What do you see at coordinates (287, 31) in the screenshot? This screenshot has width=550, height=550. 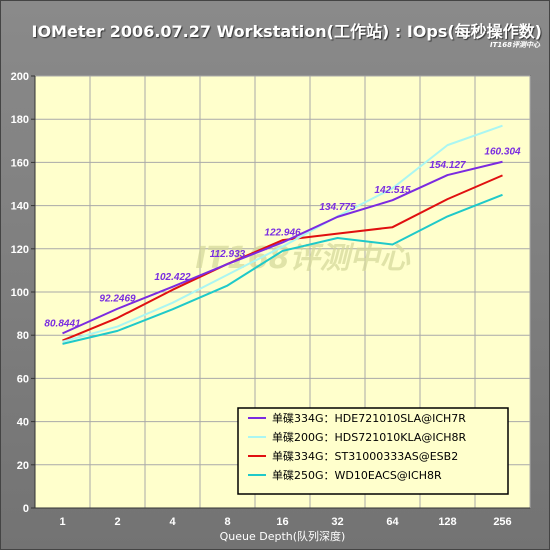 I see `chart-title: IOMeter 2006.07.27 Workstation(工作站)` at bounding box center [287, 31].